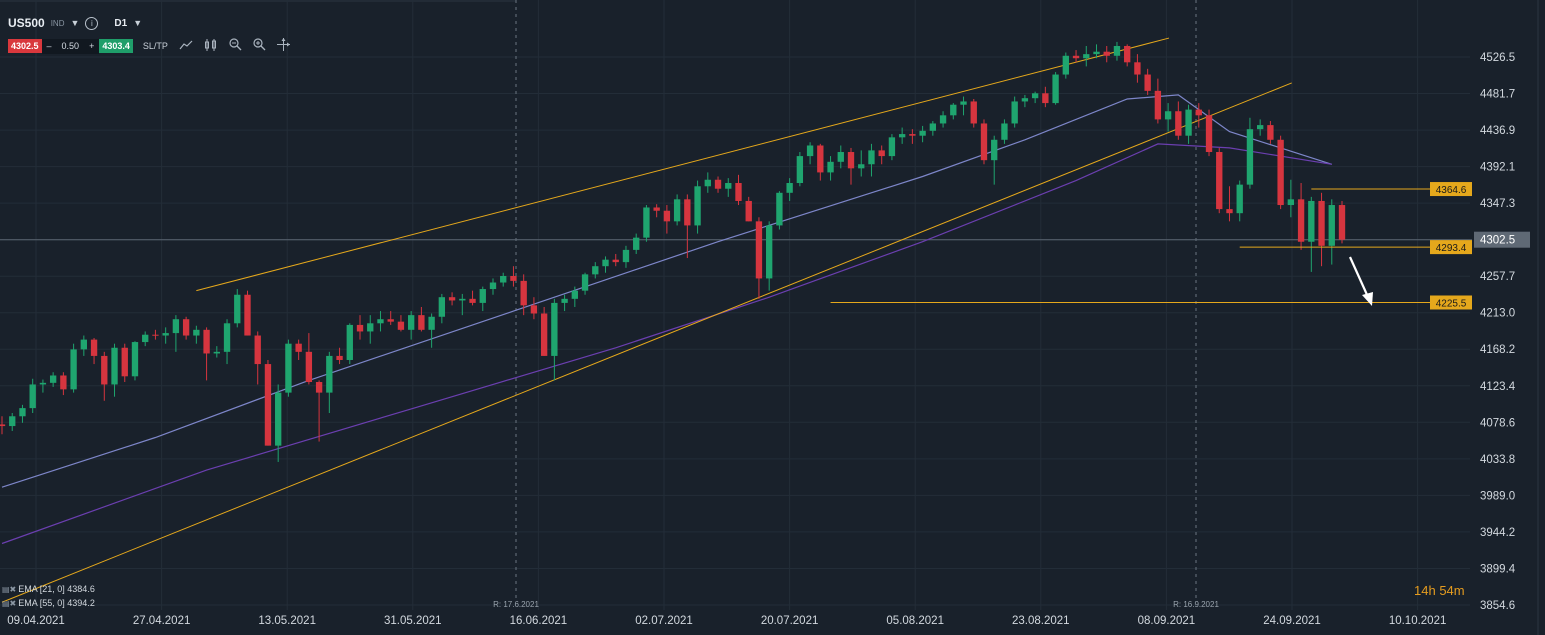 The image size is (1545, 635). What do you see at coordinates (186, 46) in the screenshot?
I see `line-chart-icon` at bounding box center [186, 46].